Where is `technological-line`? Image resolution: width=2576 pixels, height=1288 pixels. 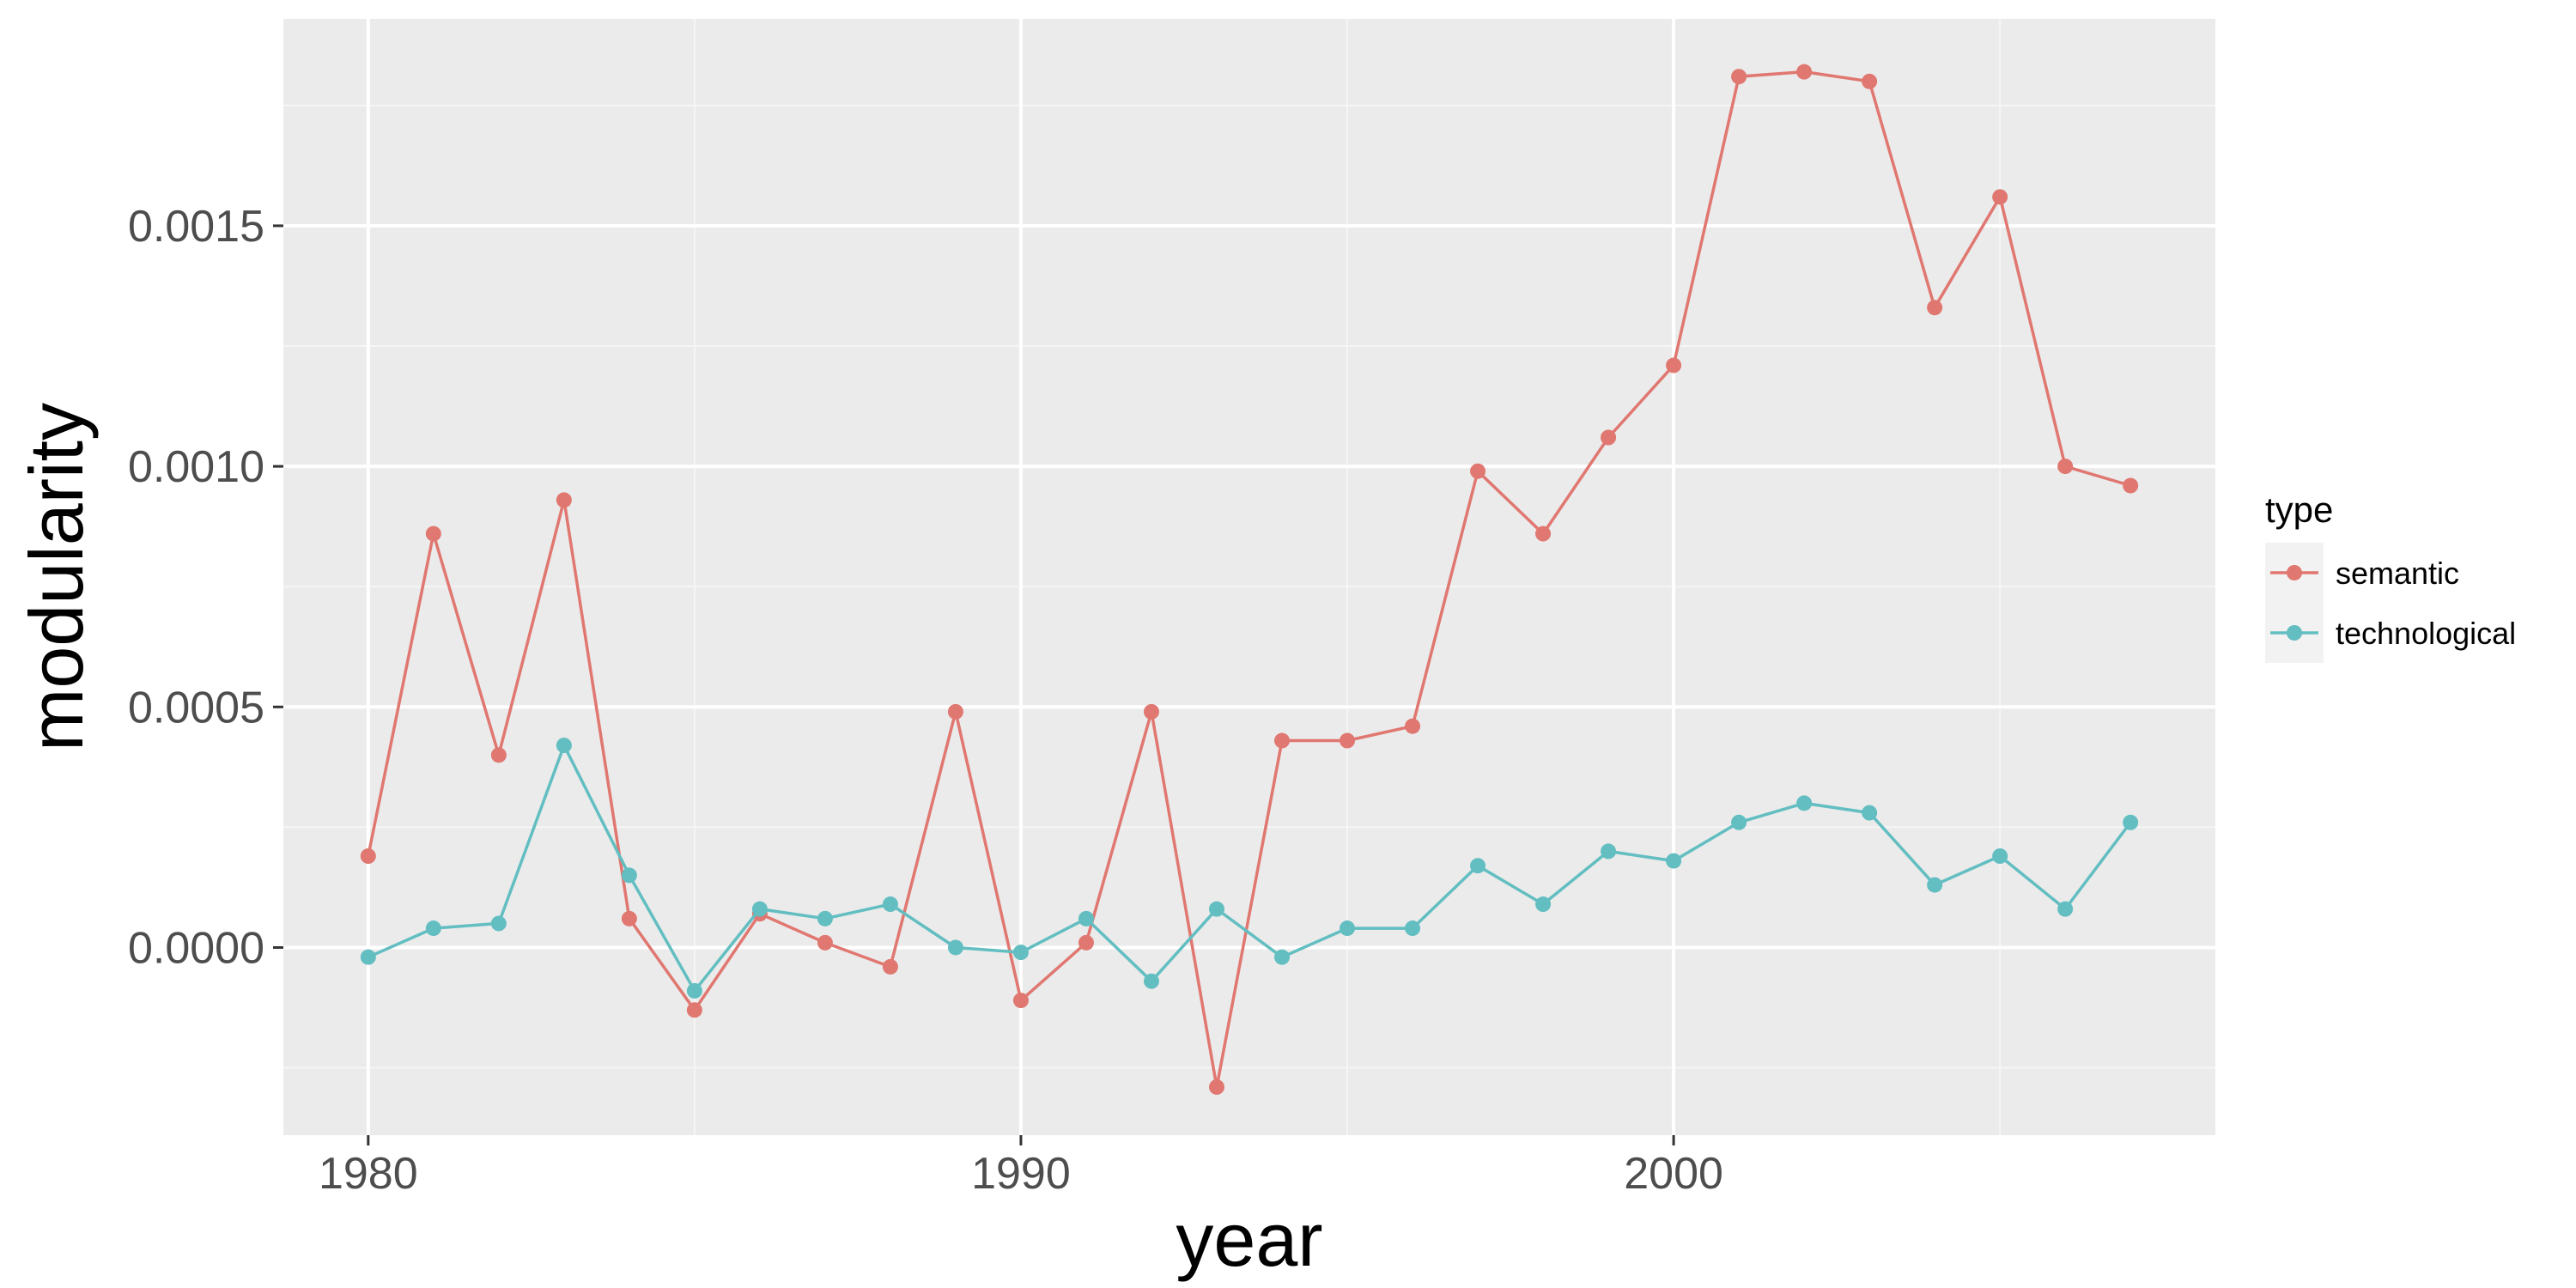 technological-line is located at coordinates (1250, 868).